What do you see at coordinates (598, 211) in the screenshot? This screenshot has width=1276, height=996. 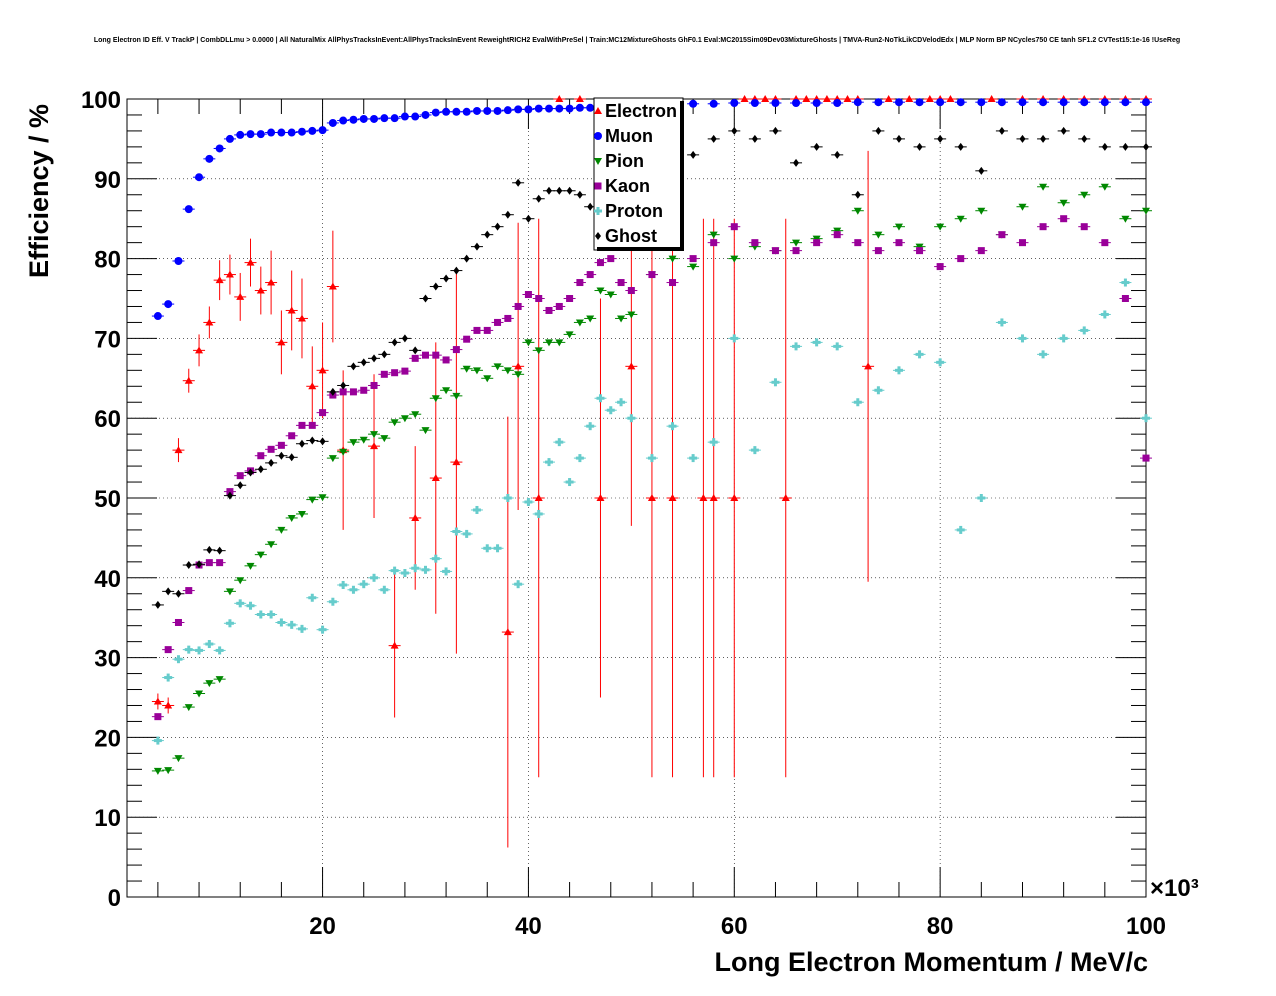 I see `legend-marker-proton` at bounding box center [598, 211].